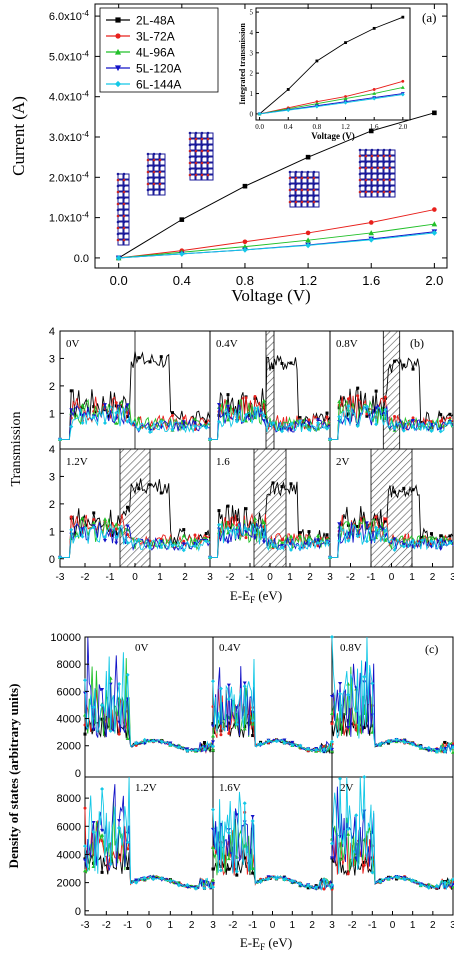  I want to click on y-tick-label: 1.0x10⁻⁴, so click(69, 218).